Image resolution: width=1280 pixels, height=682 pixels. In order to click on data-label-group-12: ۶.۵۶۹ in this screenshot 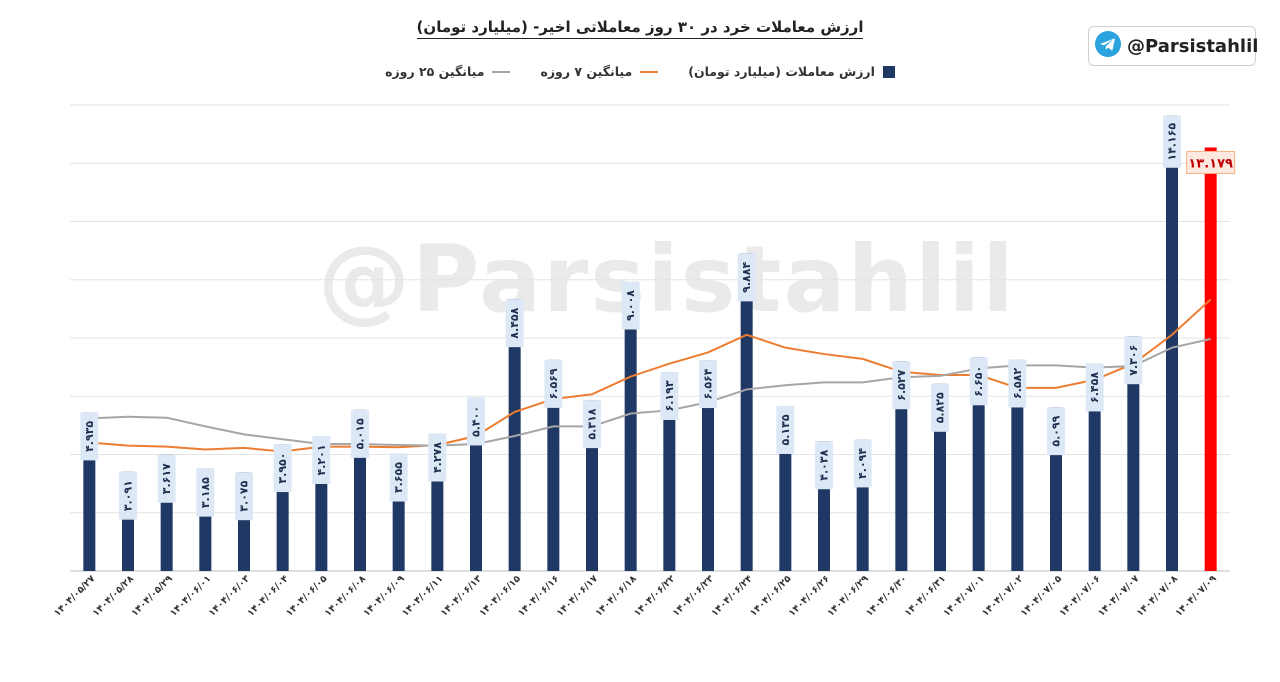, I will do `click(553, 383)`.